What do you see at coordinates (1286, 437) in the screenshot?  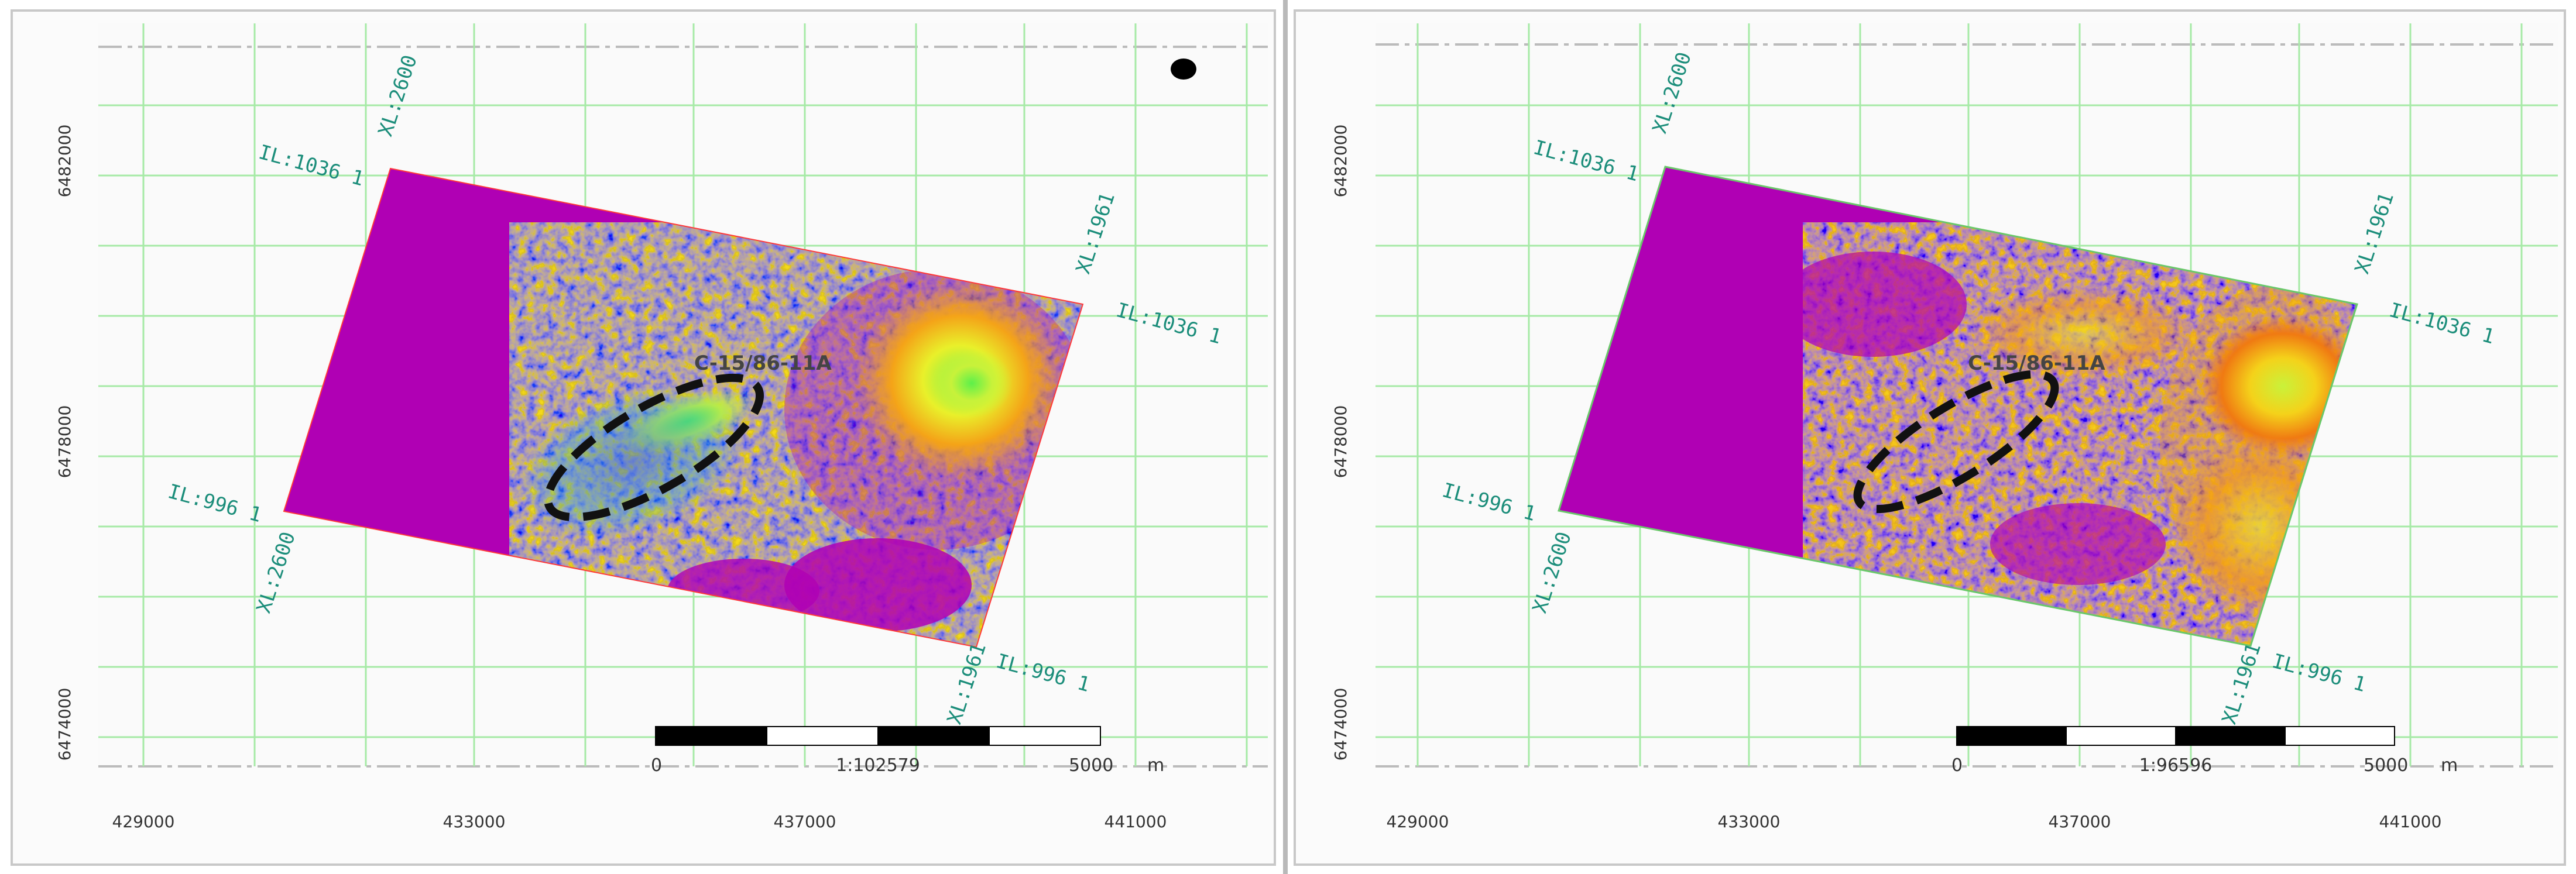 I see `panel-separator` at bounding box center [1286, 437].